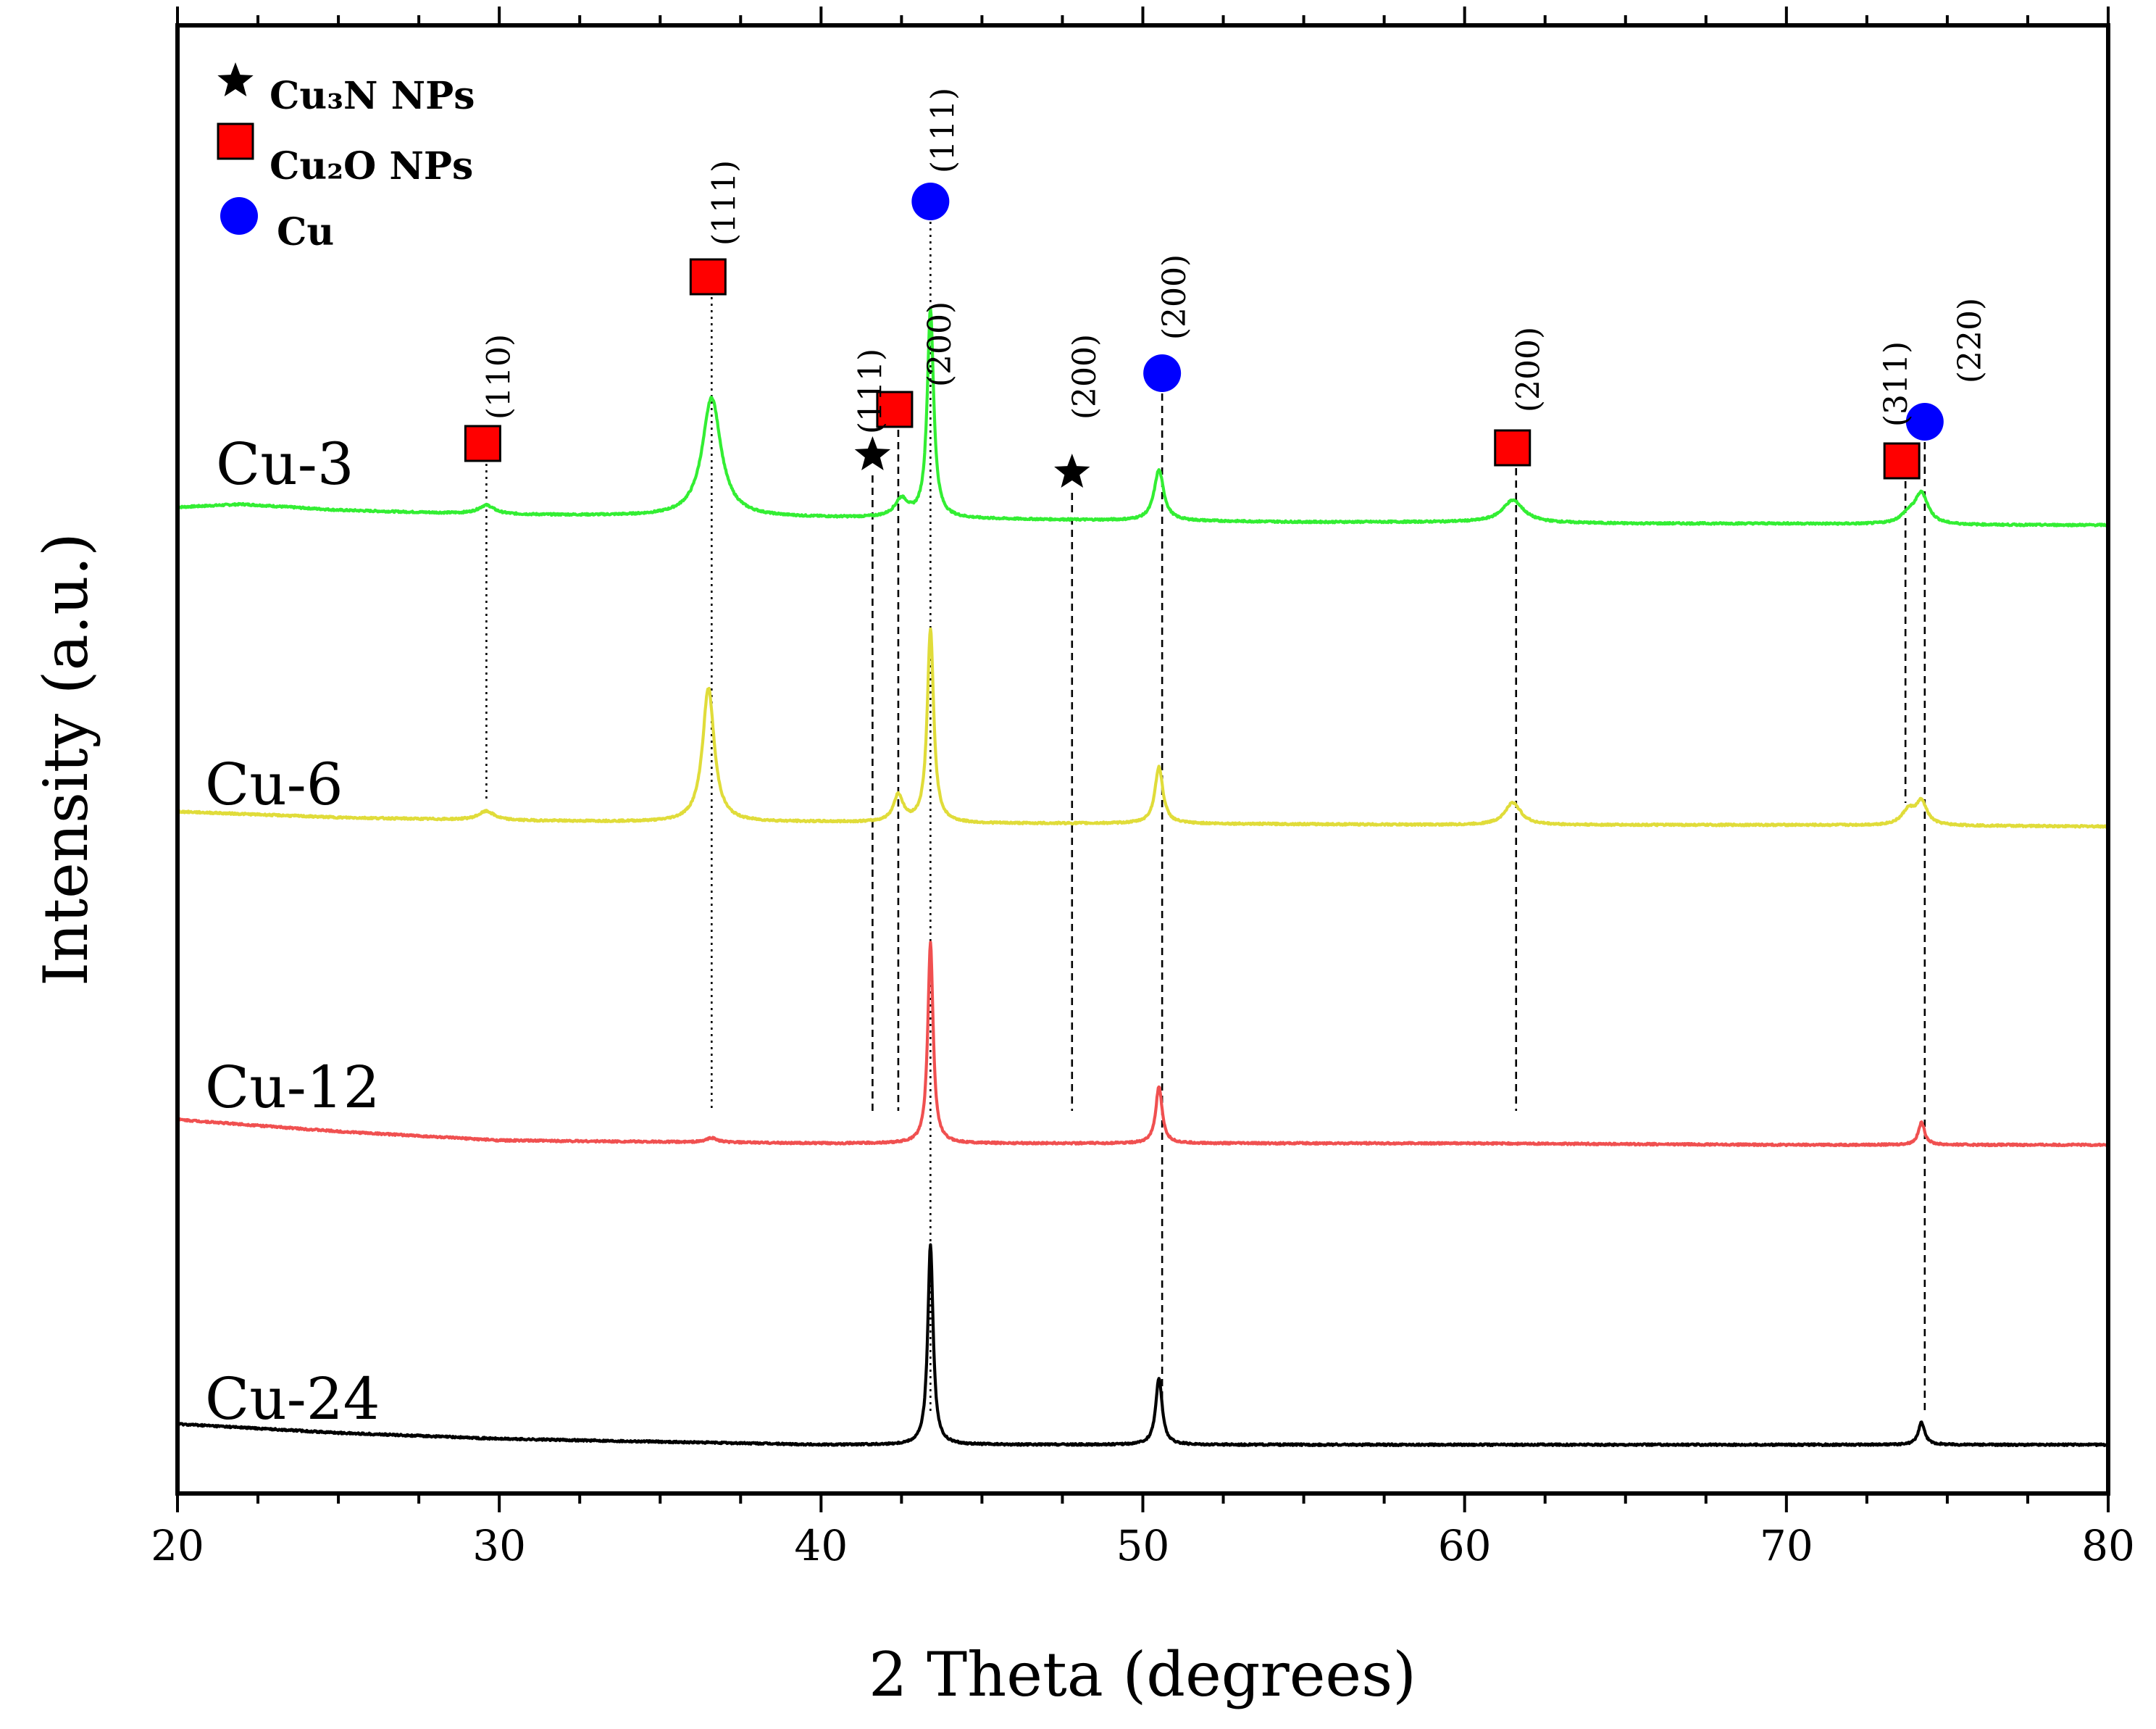 The height and width of the screenshot is (1729, 2156). Describe the element at coordinates (236, 141) in the screenshot. I see `legend-square-icon` at that location.